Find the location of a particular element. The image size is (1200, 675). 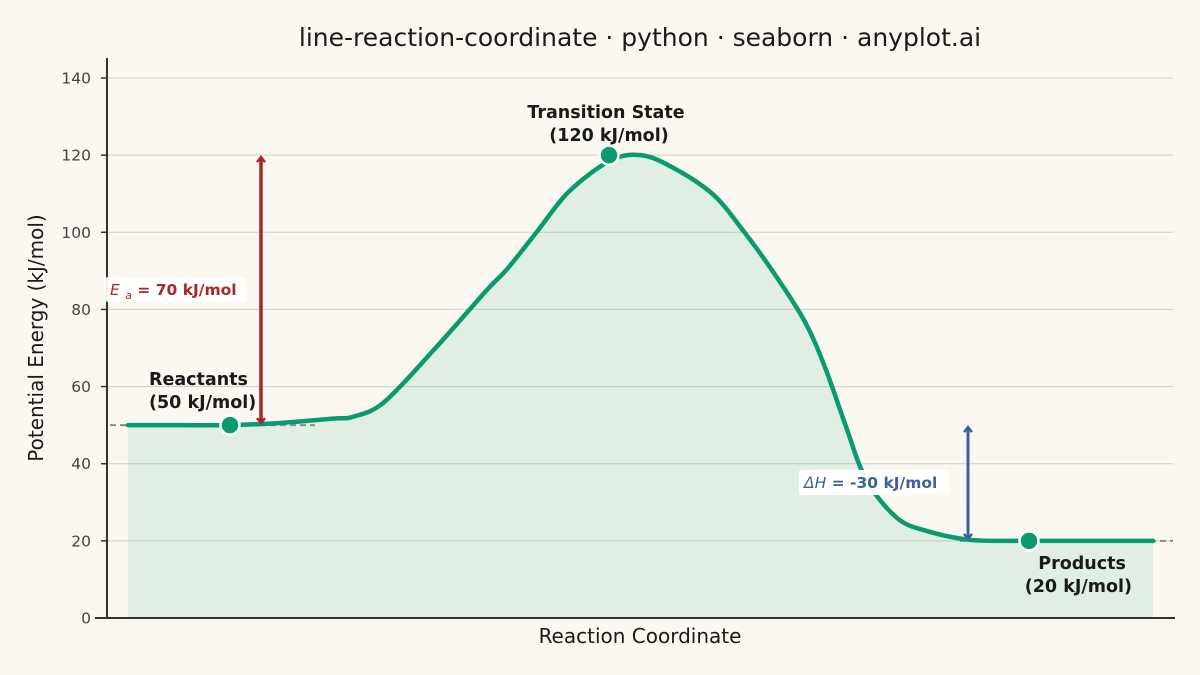

y-tick-label: 120 is located at coordinates (76, 156).